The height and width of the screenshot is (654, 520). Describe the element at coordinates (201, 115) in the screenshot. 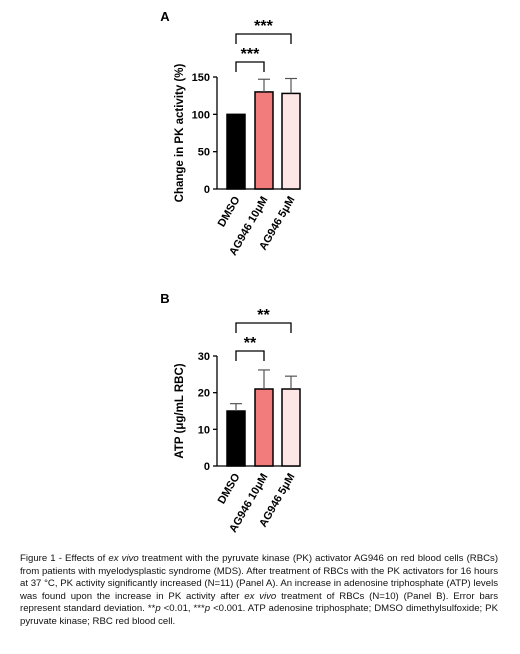

I see `panel-a-y-tick-label: 100` at that location.